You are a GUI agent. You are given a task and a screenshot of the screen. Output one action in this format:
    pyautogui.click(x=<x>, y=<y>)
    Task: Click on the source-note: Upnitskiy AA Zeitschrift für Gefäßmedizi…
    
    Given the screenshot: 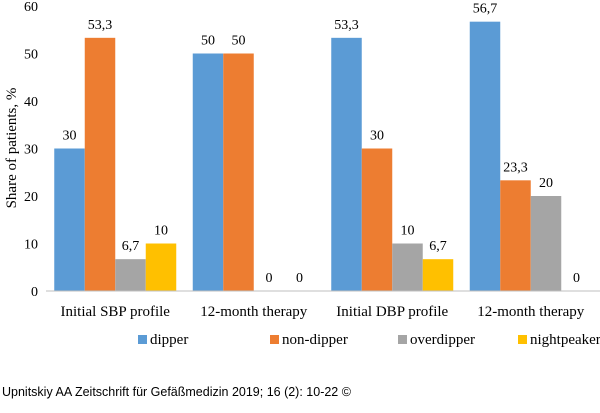 What is the action you would take?
    pyautogui.click(x=176, y=392)
    